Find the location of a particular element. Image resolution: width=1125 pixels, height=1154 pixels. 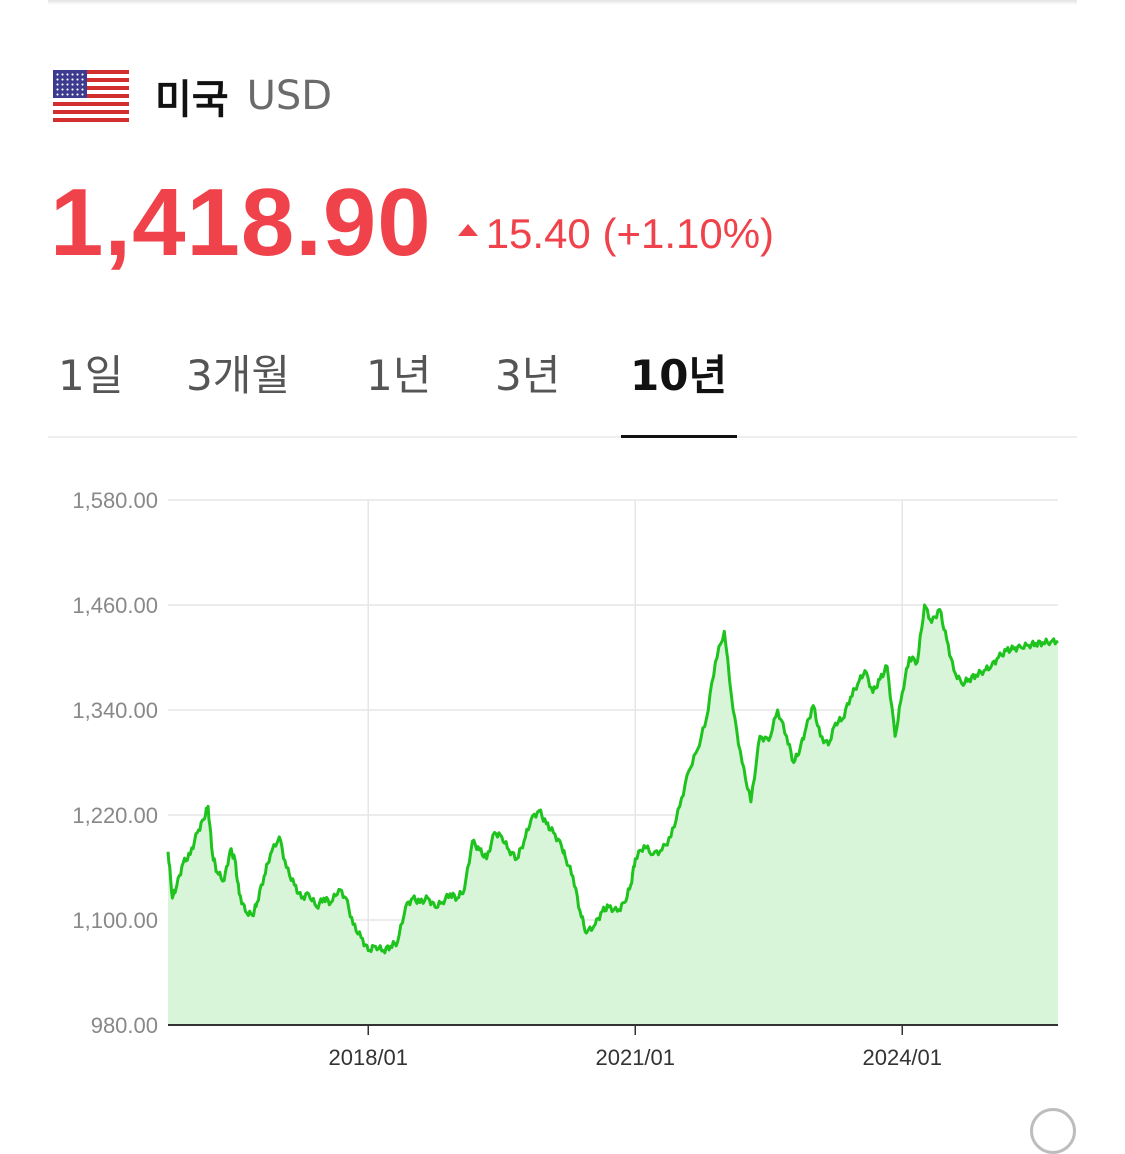

tab-1-year: 1년 is located at coordinates (399, 375).